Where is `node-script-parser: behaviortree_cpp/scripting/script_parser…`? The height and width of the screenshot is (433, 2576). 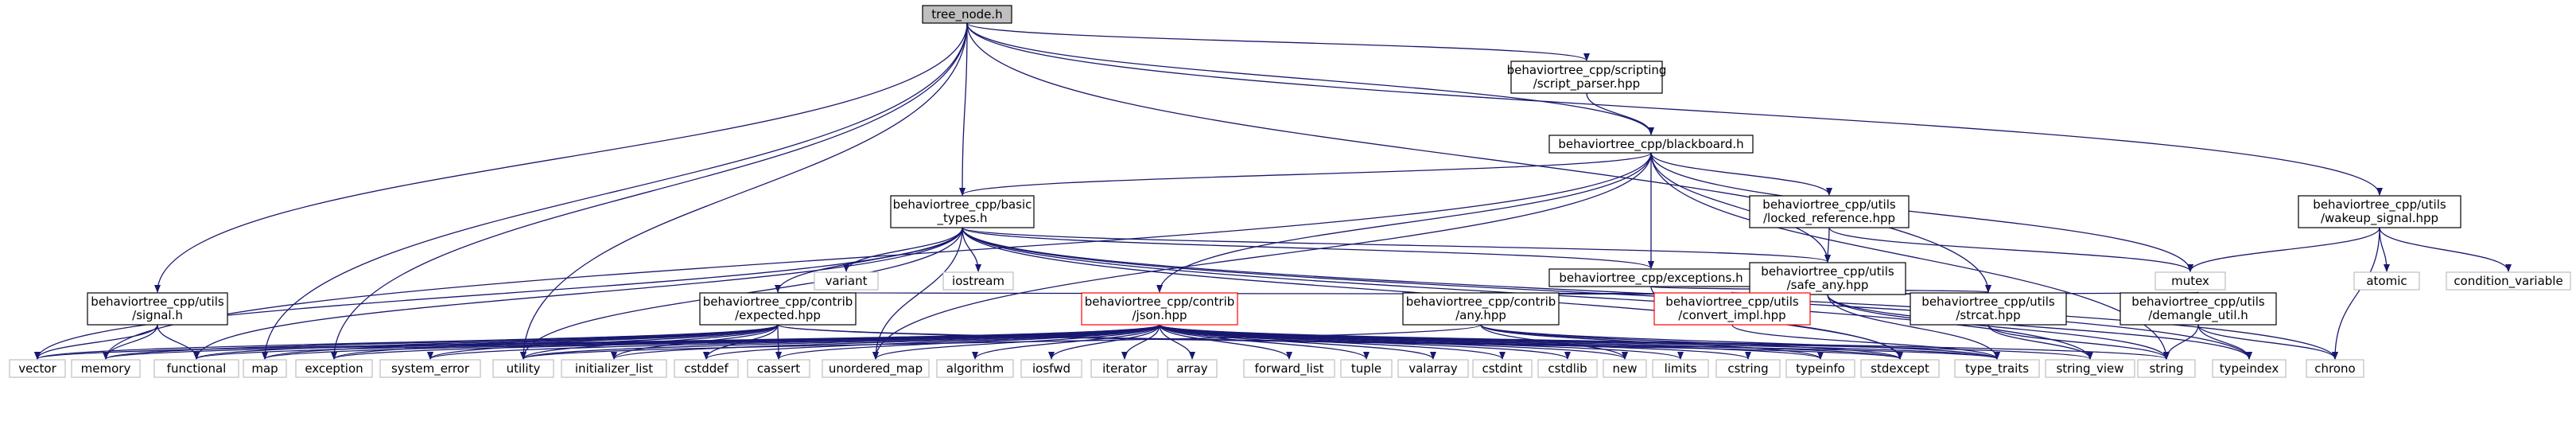
node-script-parser: behaviortree_cpp/scripting/script_parser… is located at coordinates (1587, 77).